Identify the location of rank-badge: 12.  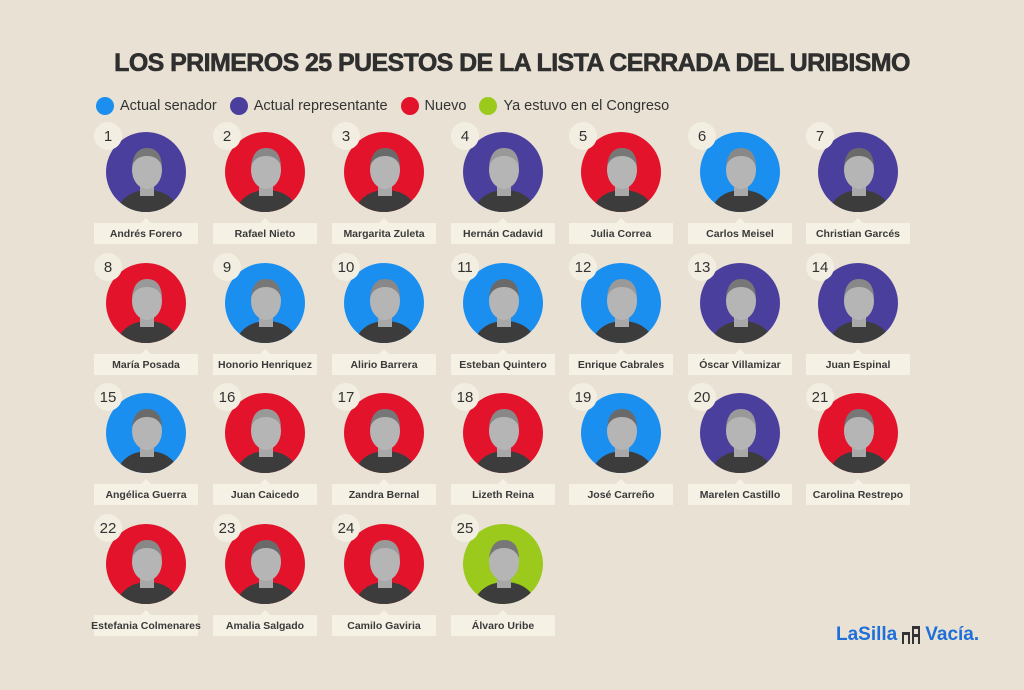
(583, 267).